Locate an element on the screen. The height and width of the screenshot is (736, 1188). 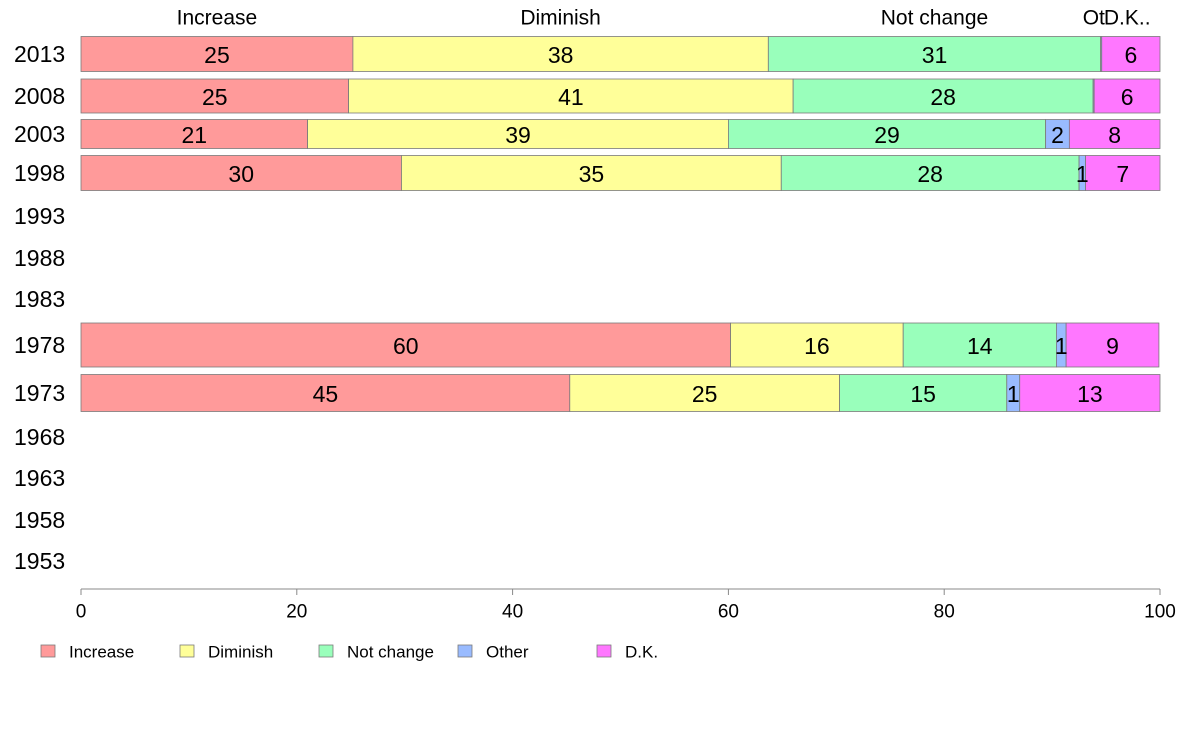
data-label: 16 is located at coordinates (817, 346).